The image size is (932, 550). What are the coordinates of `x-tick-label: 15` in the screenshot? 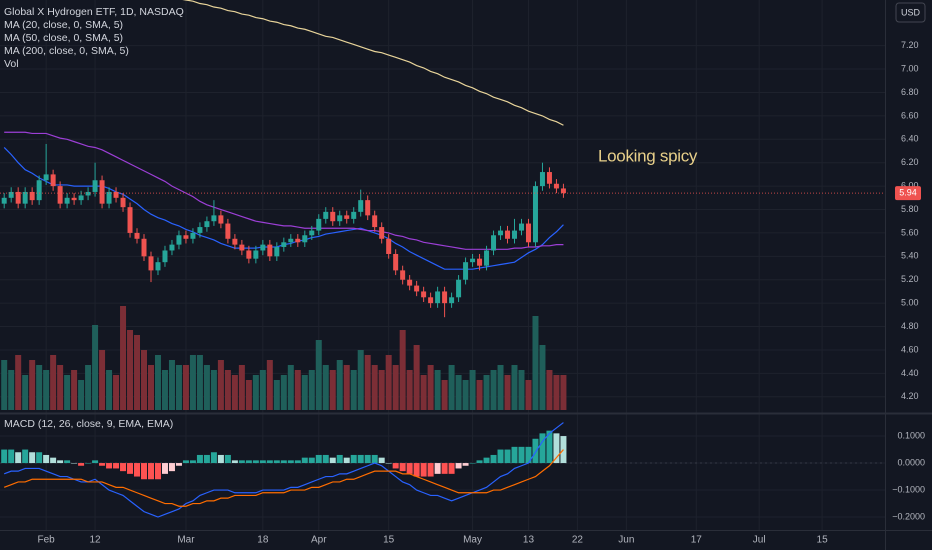 It's located at (823, 540).